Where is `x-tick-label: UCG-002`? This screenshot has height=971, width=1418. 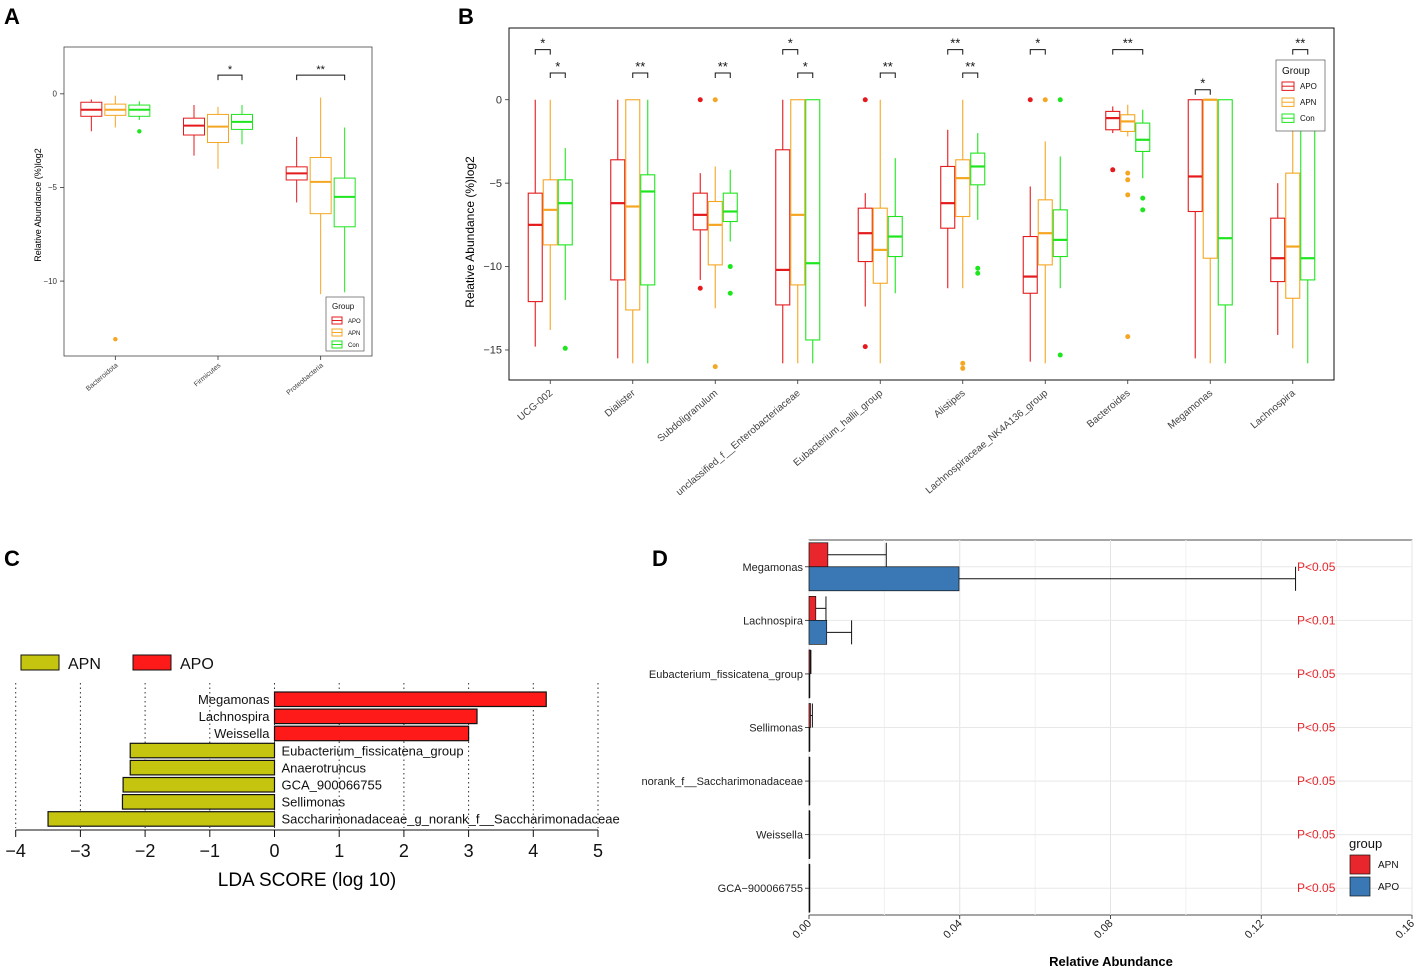 x-tick-label: UCG-002 is located at coordinates (536, 406).